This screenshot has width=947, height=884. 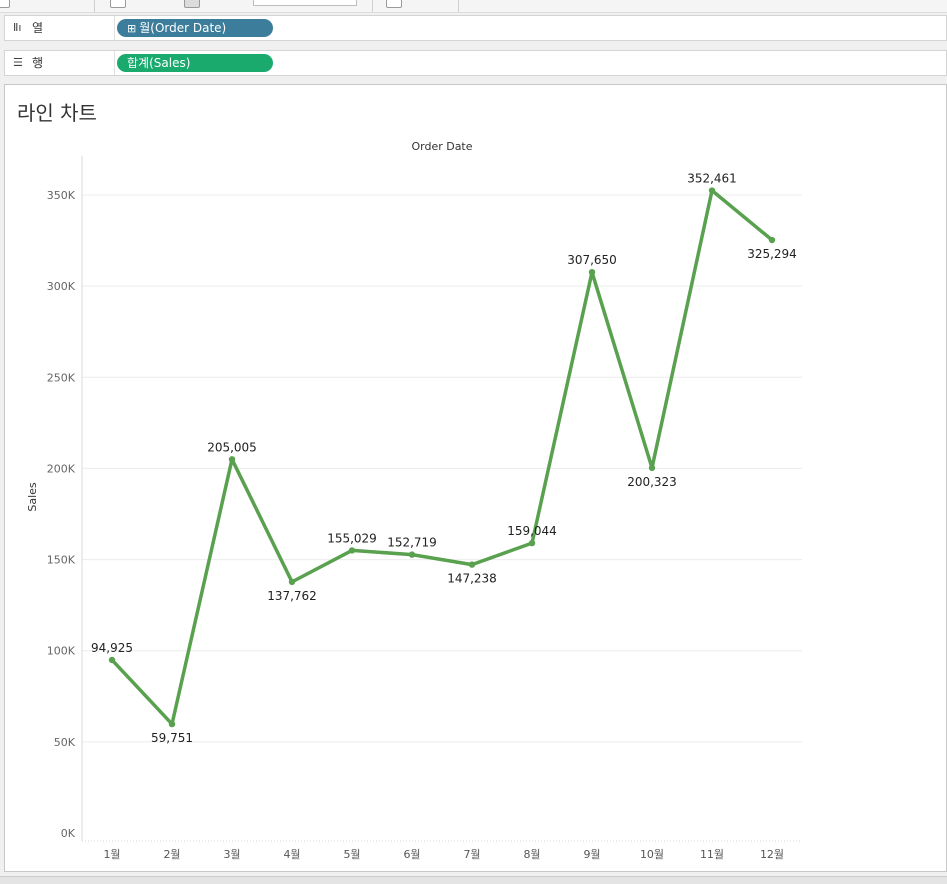 What do you see at coordinates (17, 27) in the screenshot?
I see `columns-icon: Ⅱı` at bounding box center [17, 27].